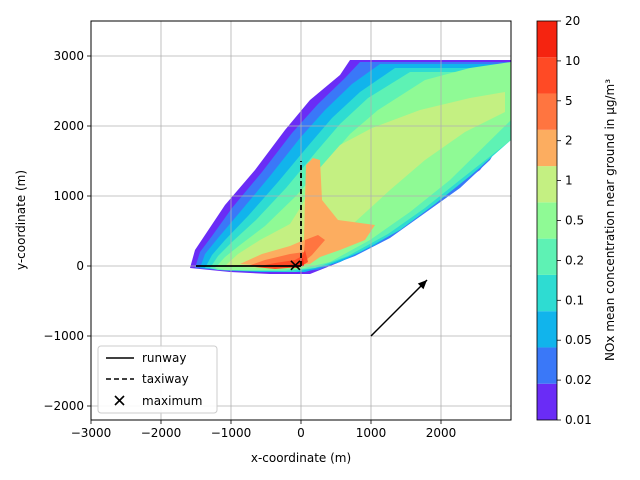  What do you see at coordinates (569, 181) in the screenshot?
I see `colorbar-tick-label: 1` at bounding box center [569, 181].